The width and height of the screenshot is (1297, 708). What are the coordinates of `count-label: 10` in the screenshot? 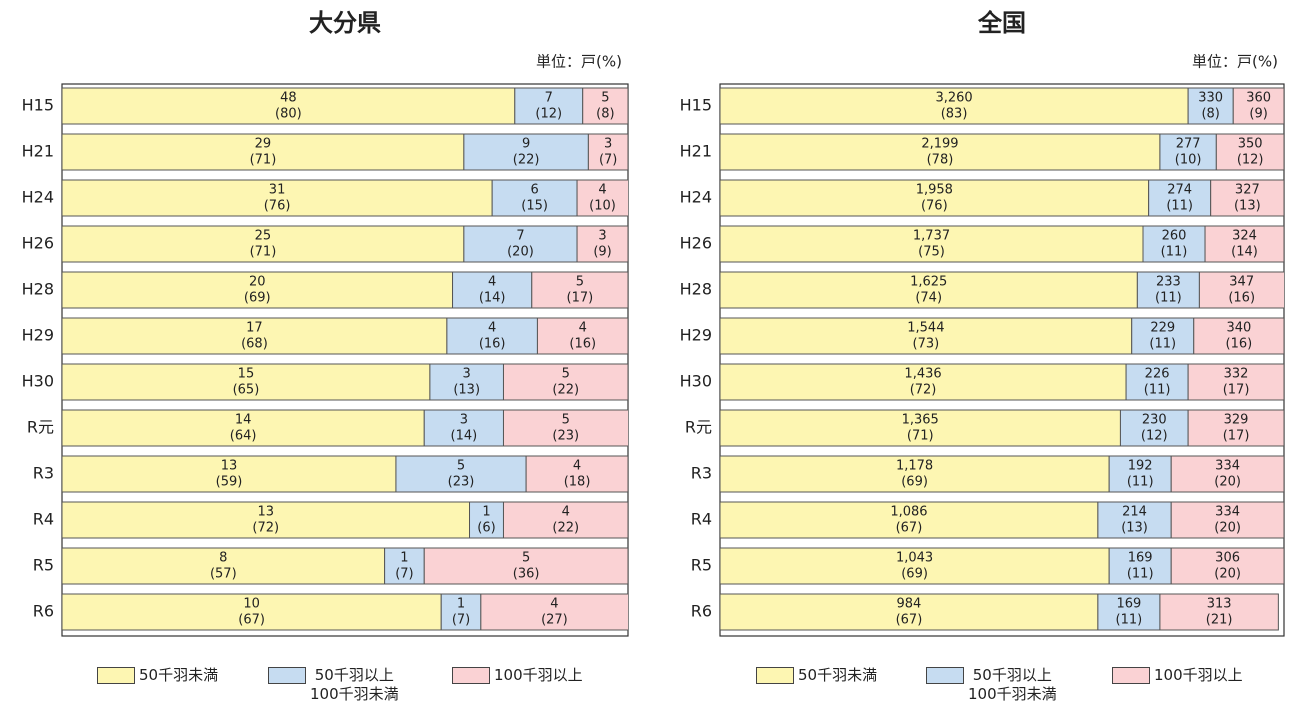 It's located at (251, 604).